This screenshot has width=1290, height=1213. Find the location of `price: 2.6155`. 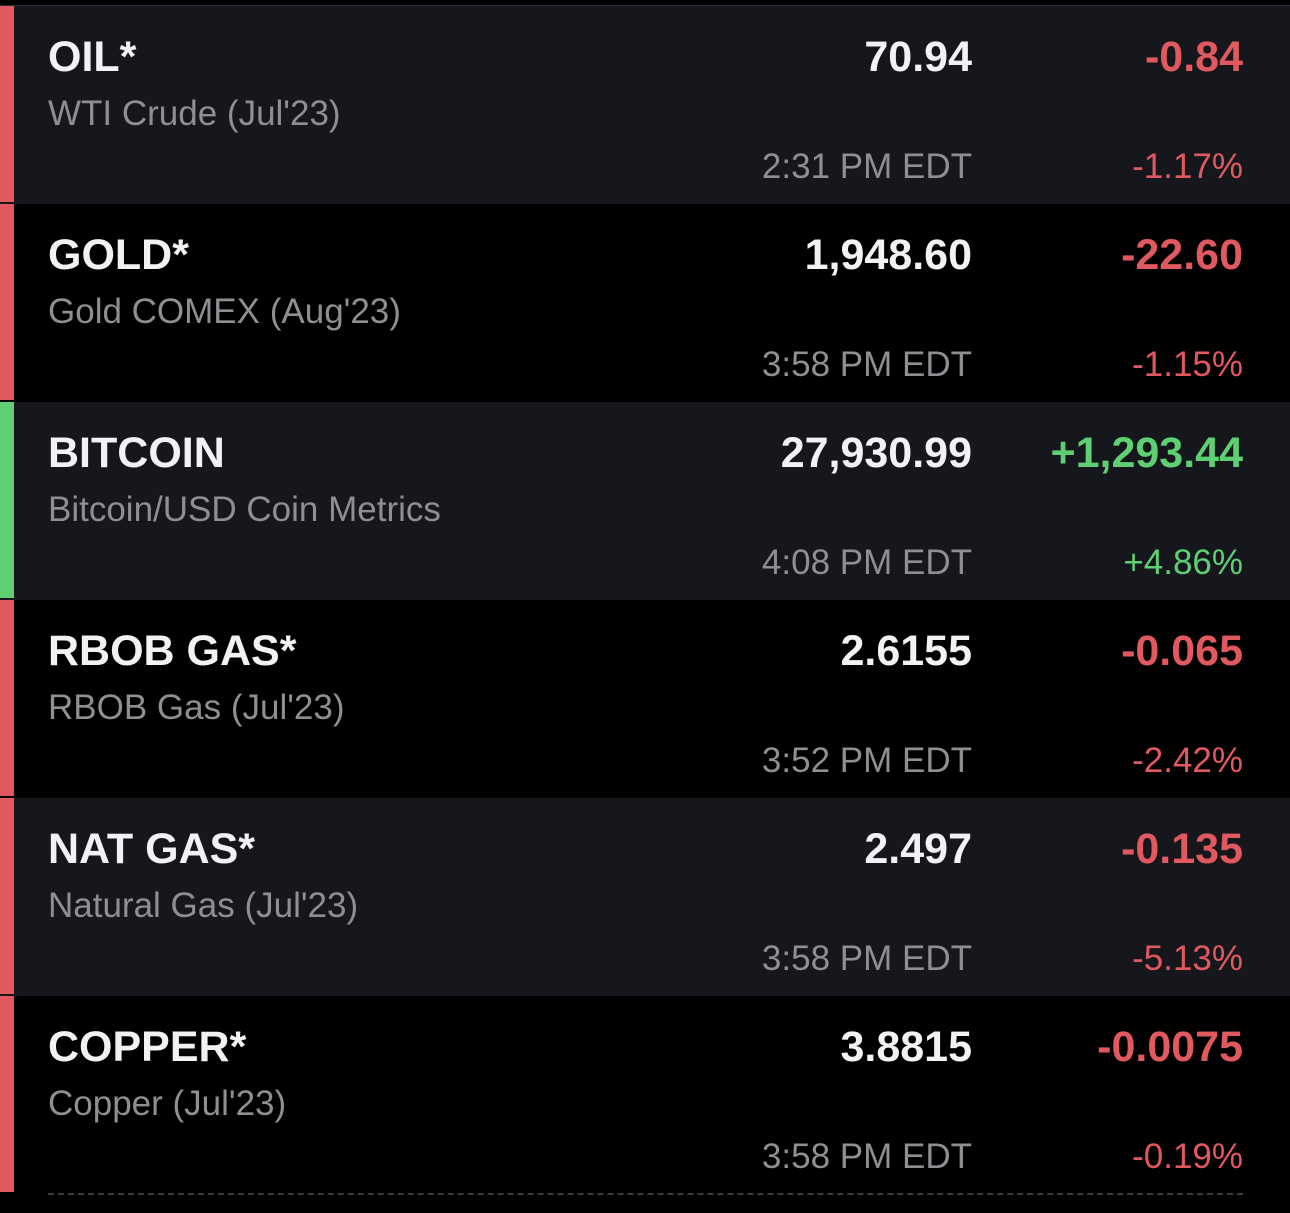

price: 2.6155 is located at coordinates (906, 651).